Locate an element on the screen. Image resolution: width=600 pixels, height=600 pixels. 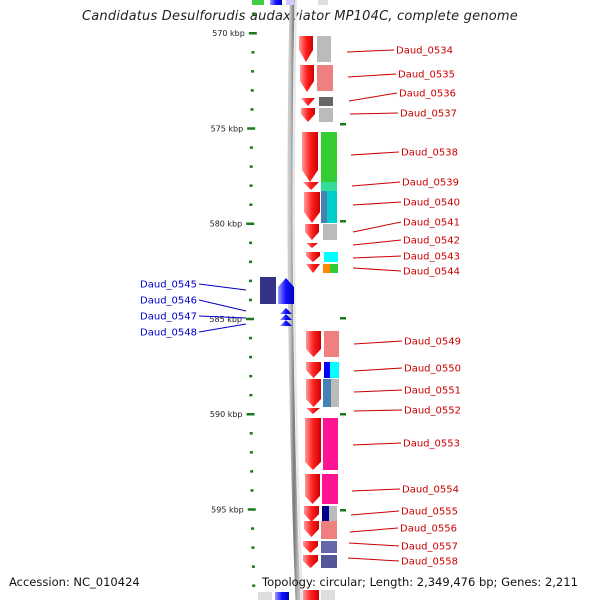
gene-label: Daud_0542 is located at coordinates (431, 241).